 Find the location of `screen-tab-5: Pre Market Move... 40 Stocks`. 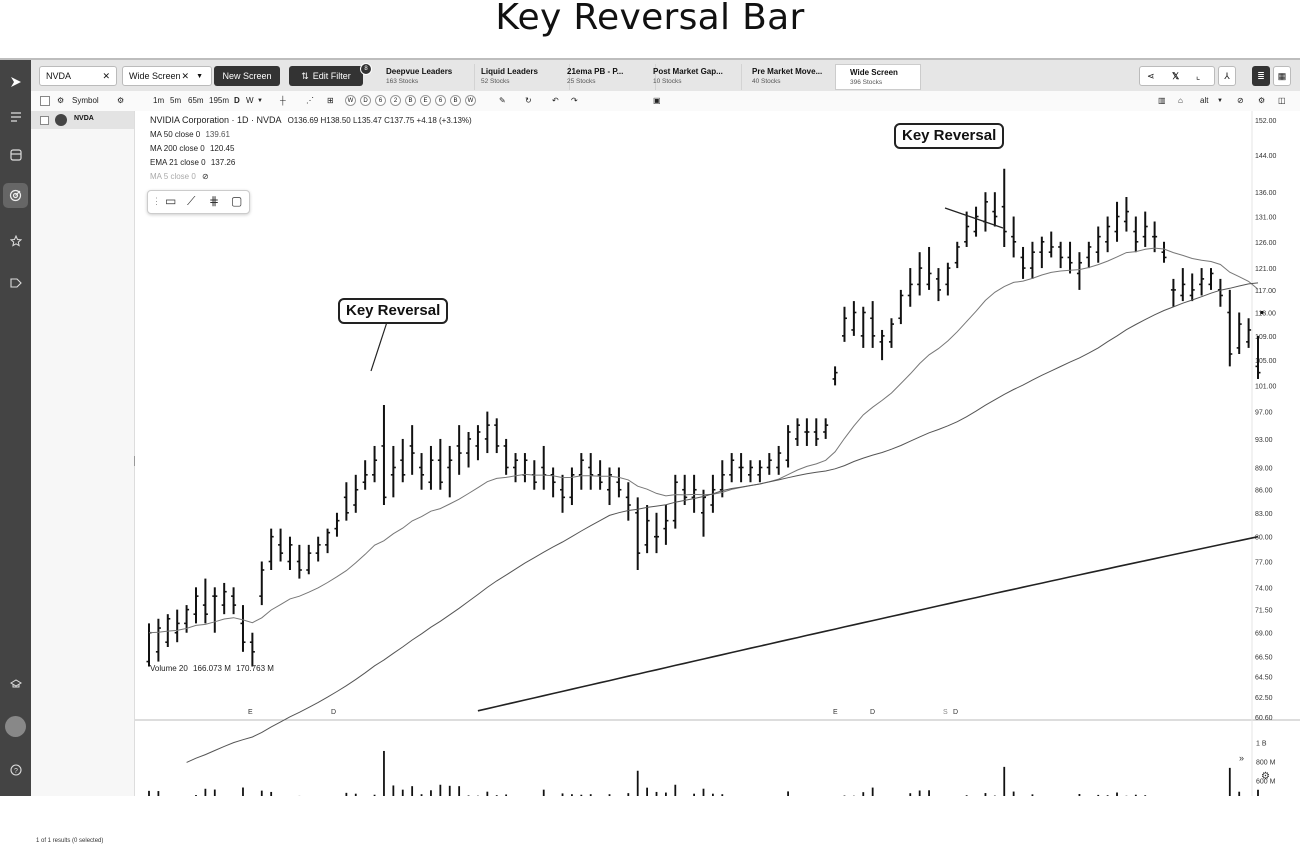

screen-tab-5: Pre Market Move... 40 Stocks is located at coordinates (793, 77).